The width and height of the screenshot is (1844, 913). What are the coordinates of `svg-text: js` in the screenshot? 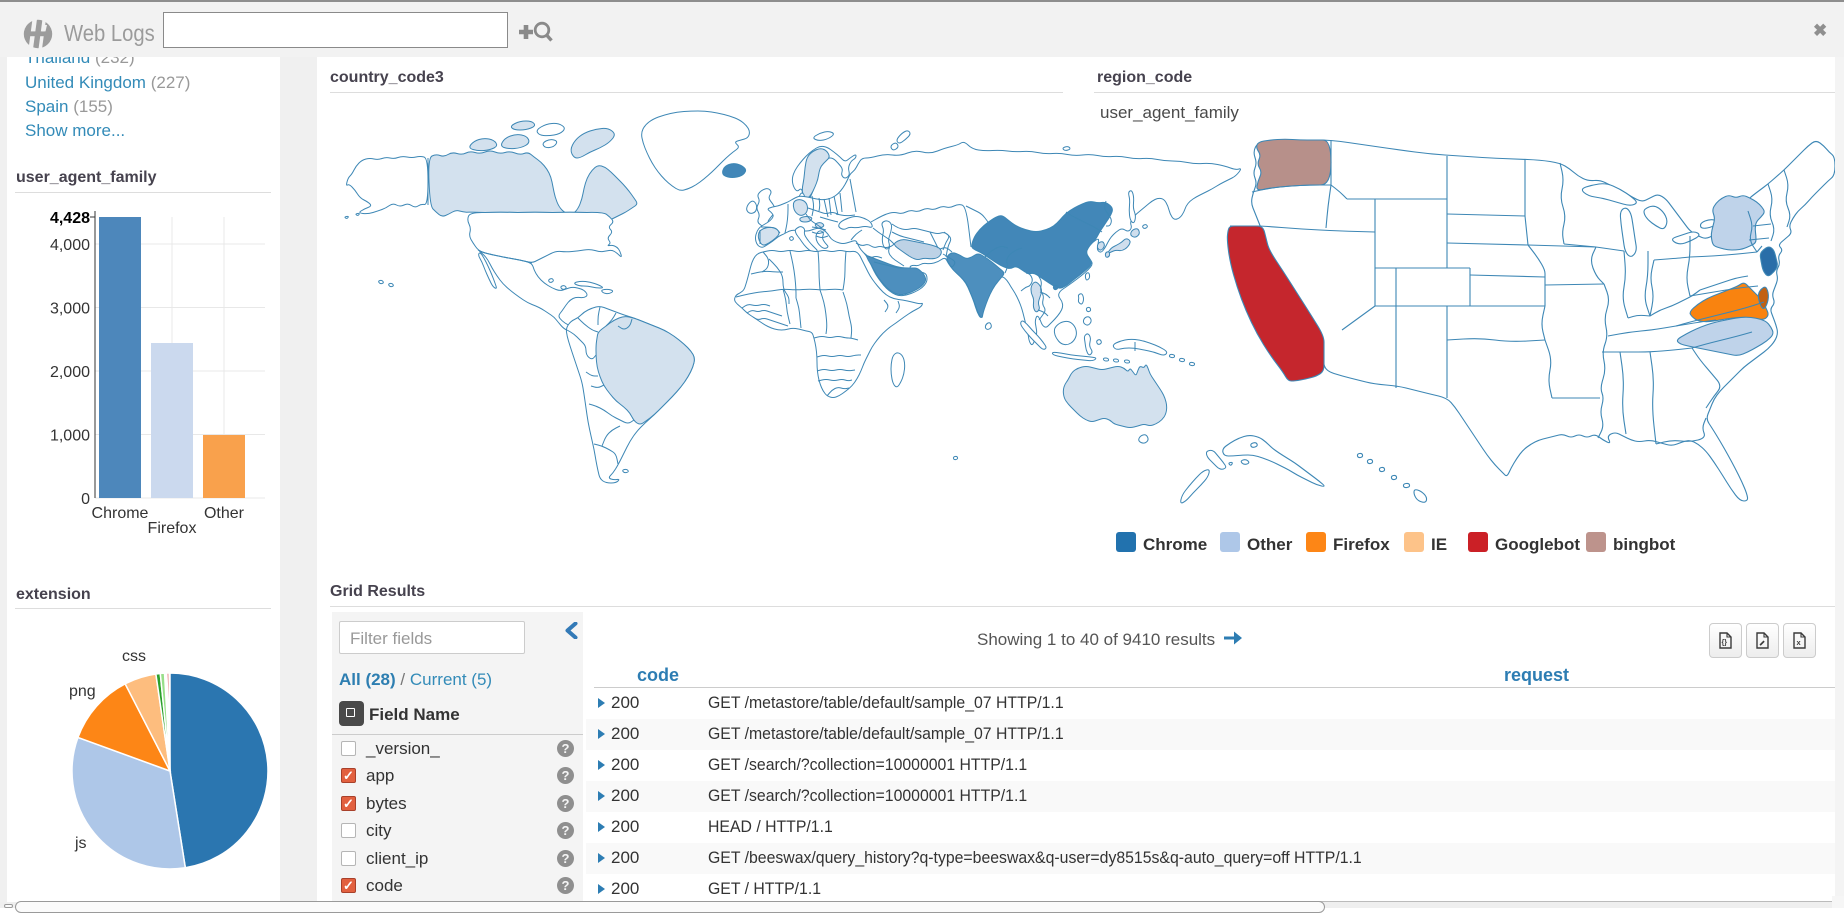 It's located at (80, 843).